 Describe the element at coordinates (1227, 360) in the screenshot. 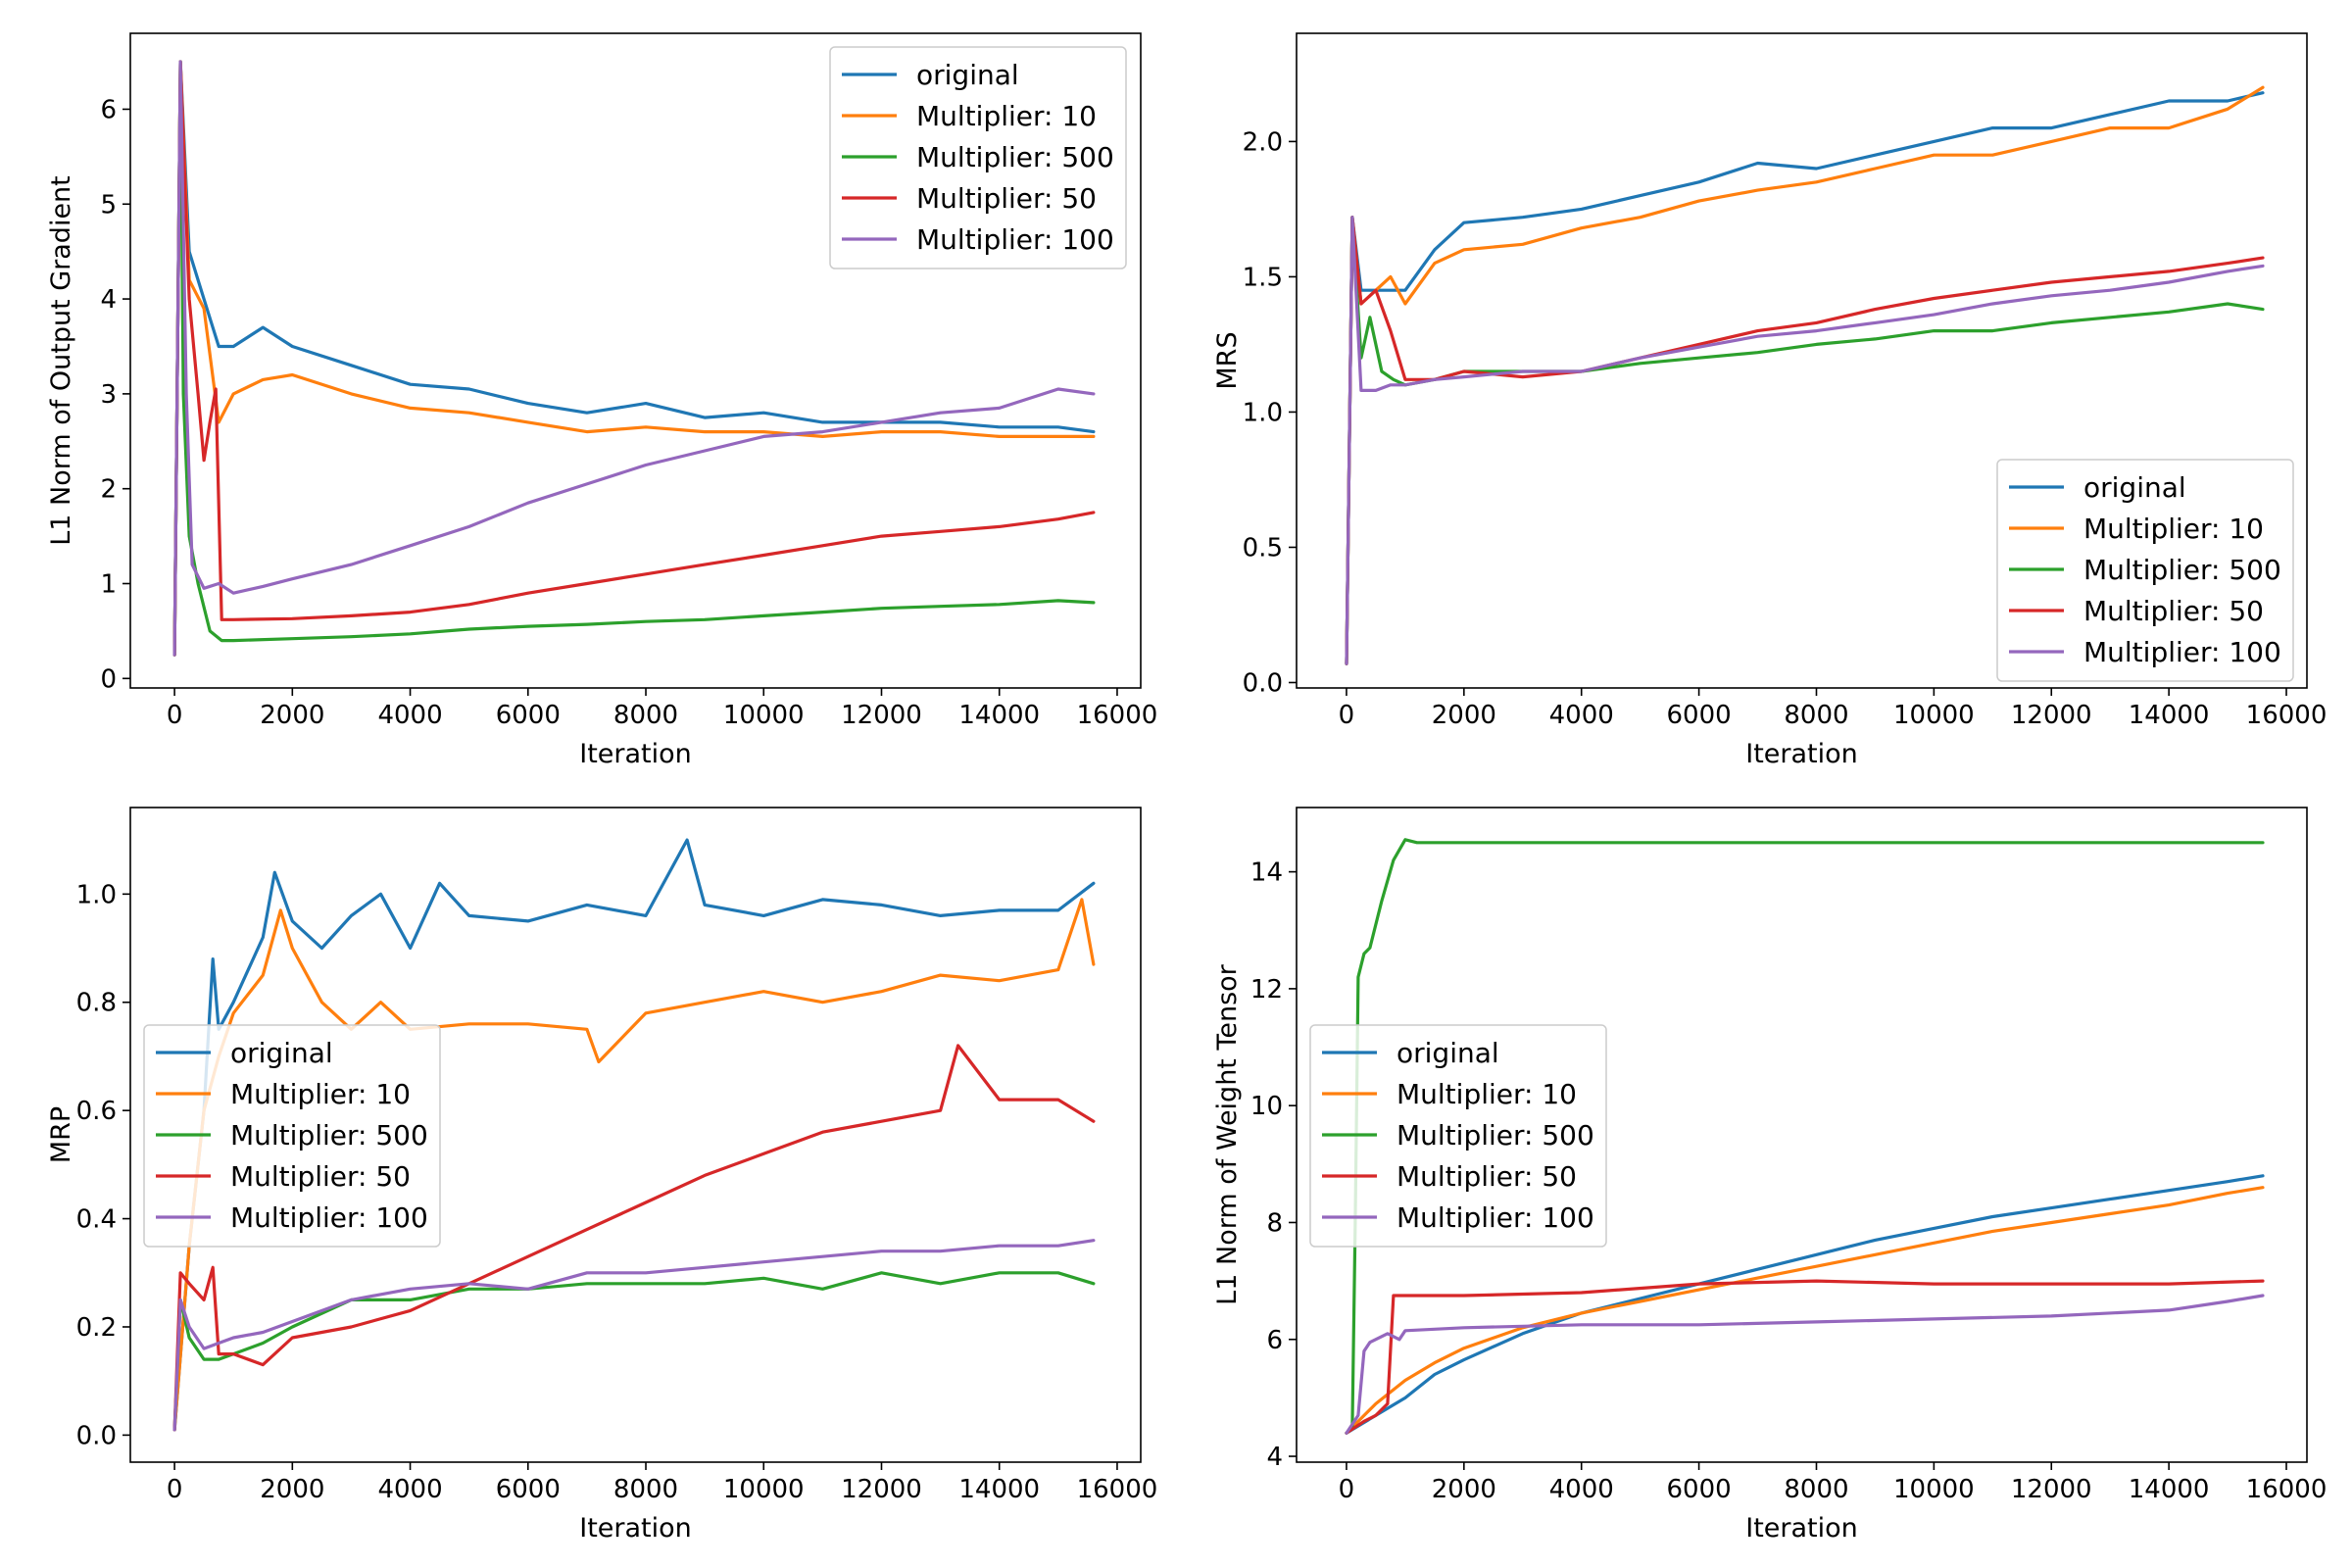

I see `y-axis-label: MRS` at that location.